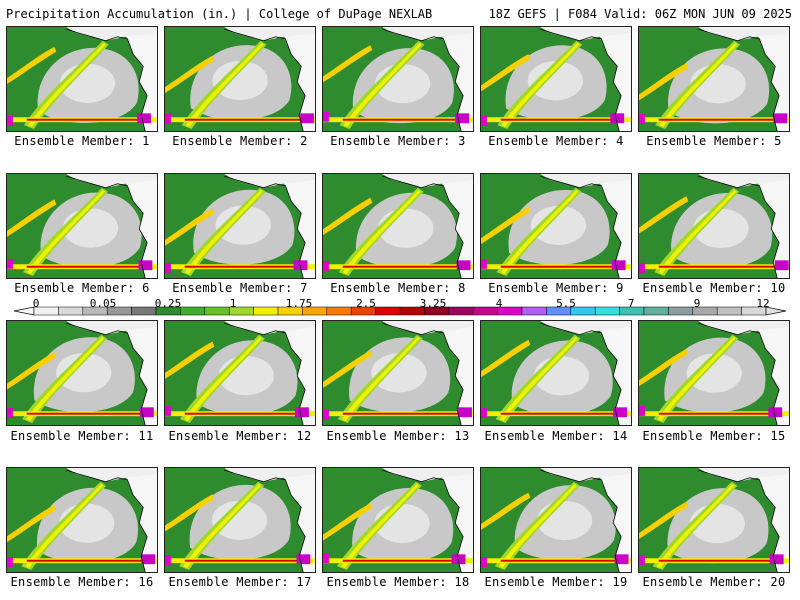 The width and height of the screenshot is (800, 600). Describe the element at coordinates (398, 288) in the screenshot. I see `ensemble-member-label: Ensemble Member: 8` at that location.